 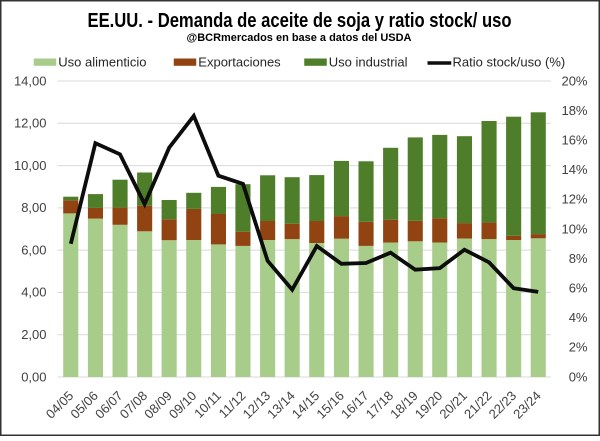 I want to click on svg-text: 0,00, so click(x=33, y=376).